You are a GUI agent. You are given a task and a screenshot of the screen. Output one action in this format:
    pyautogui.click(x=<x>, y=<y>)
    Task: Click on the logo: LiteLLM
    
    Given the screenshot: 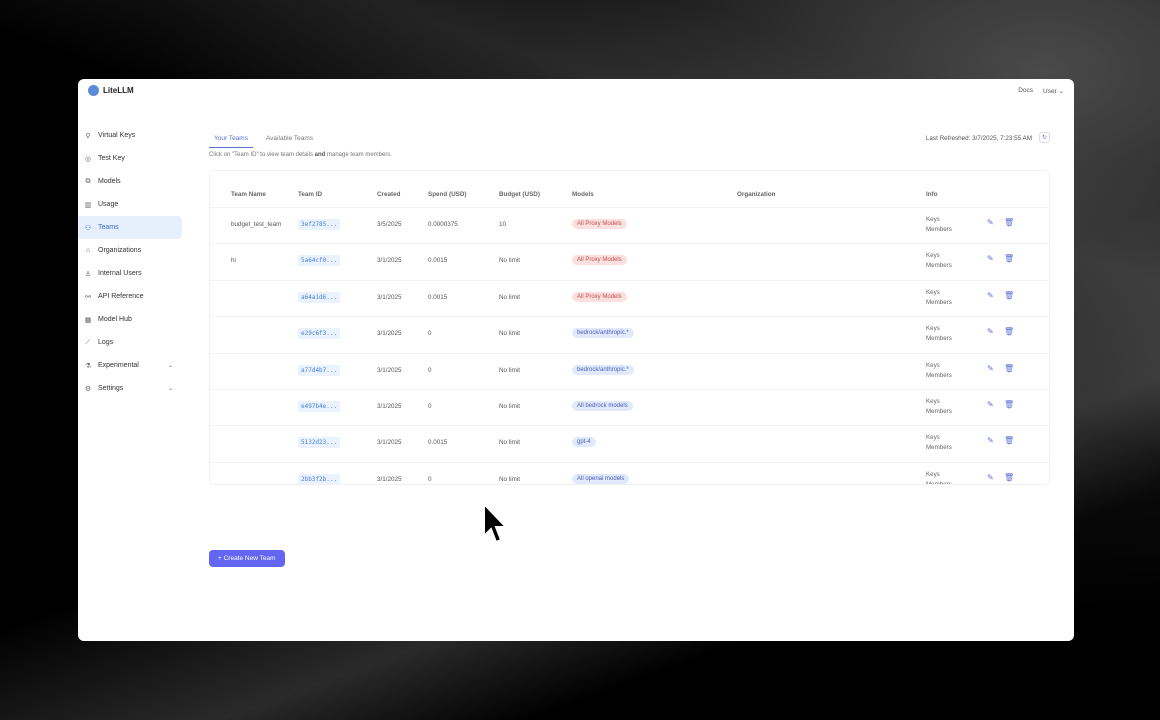 What is the action you would take?
    pyautogui.click(x=111, y=90)
    